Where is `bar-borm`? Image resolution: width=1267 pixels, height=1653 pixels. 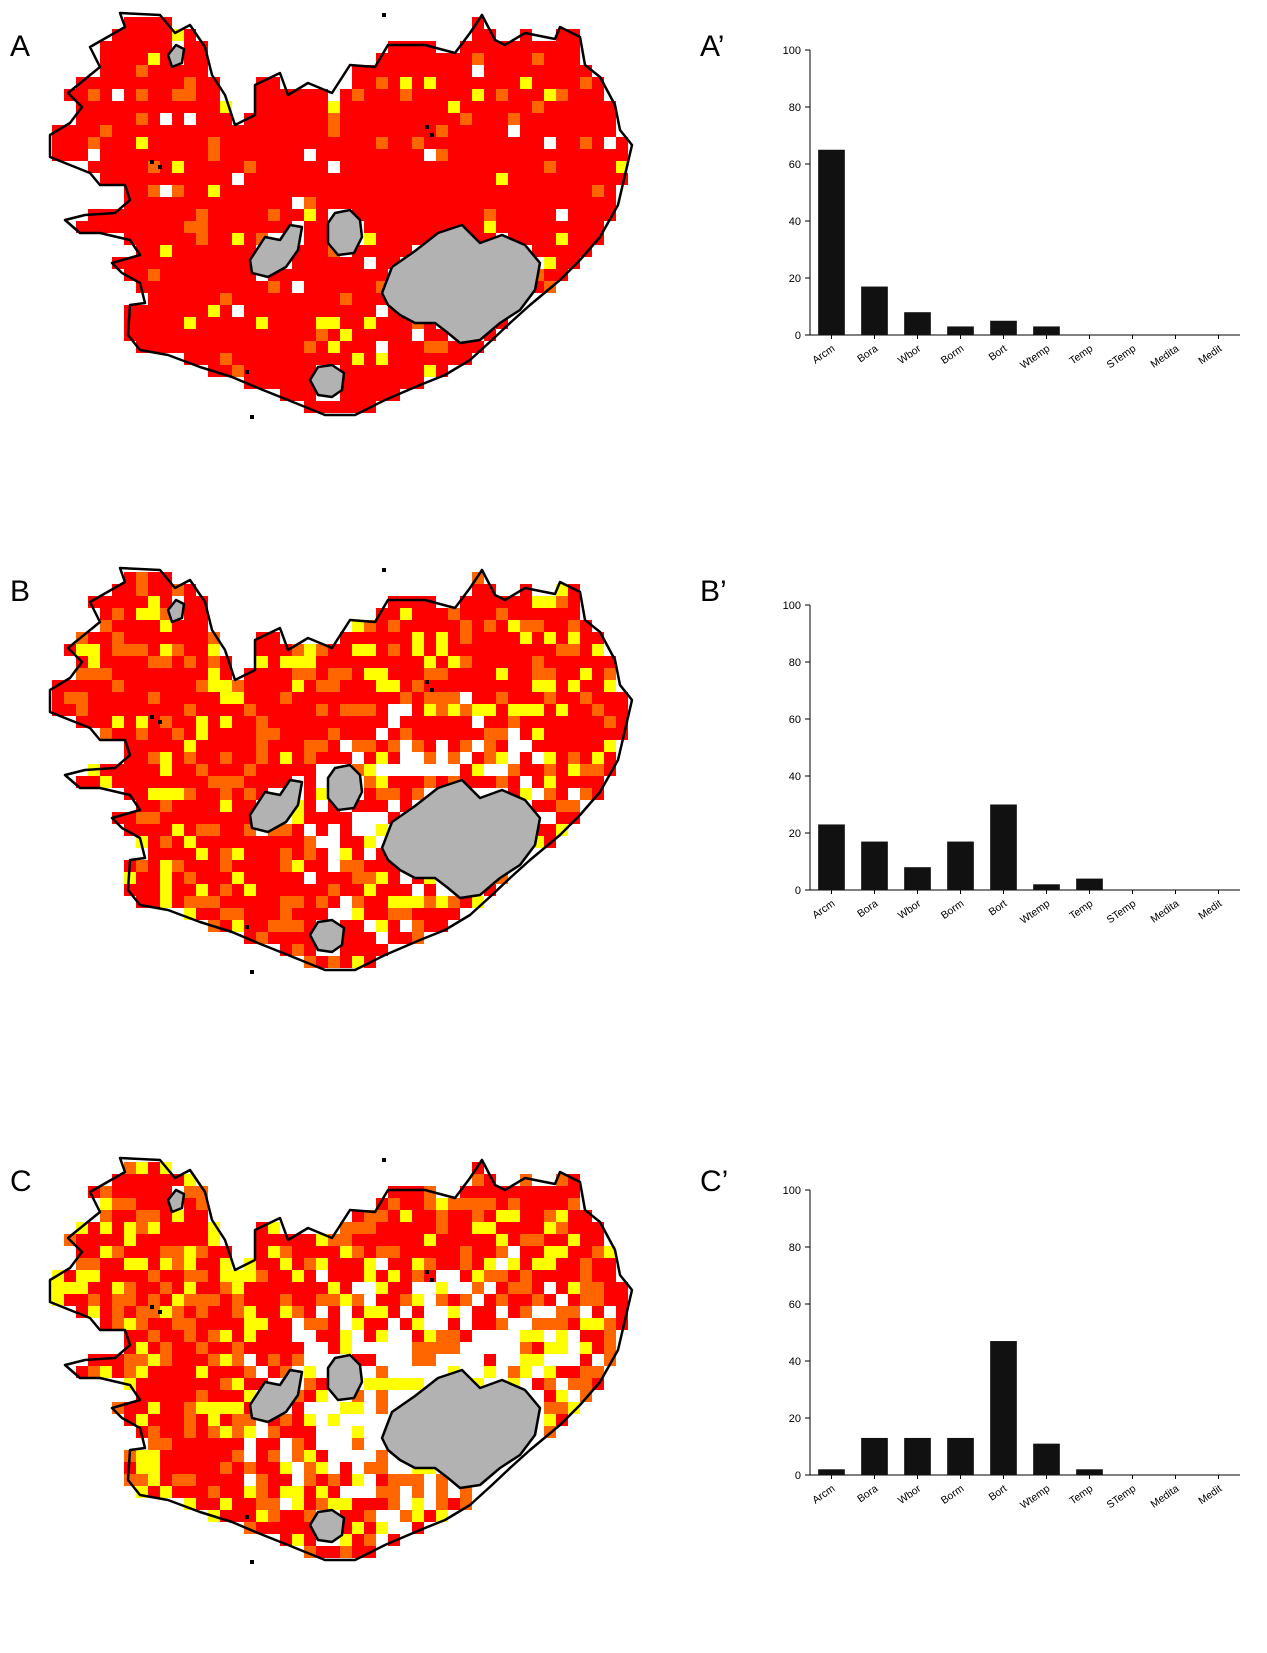
bar-borm is located at coordinates (960, 865).